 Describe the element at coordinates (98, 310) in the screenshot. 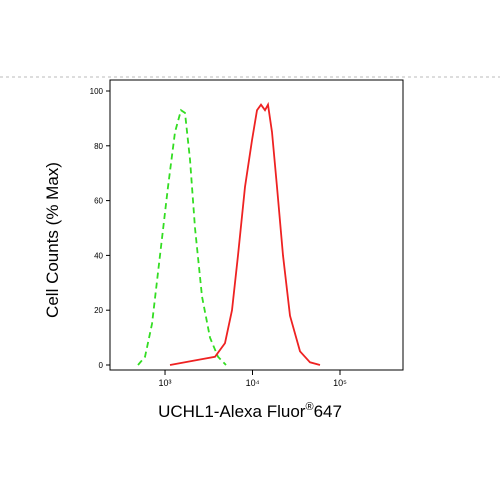

I see `y-tick-label: 20` at that location.